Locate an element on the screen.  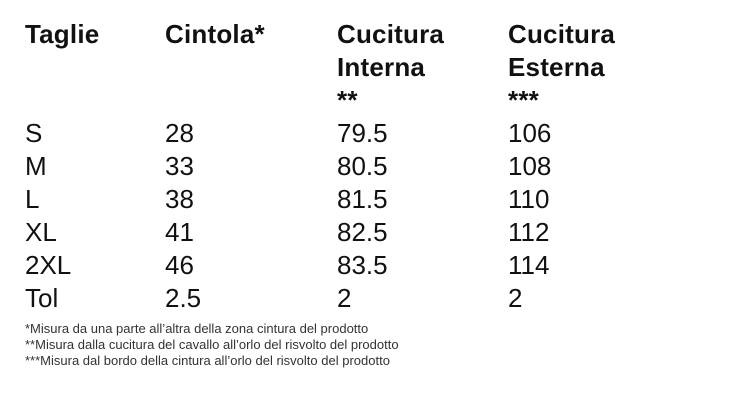
value-cell: 41 is located at coordinates (179, 232).